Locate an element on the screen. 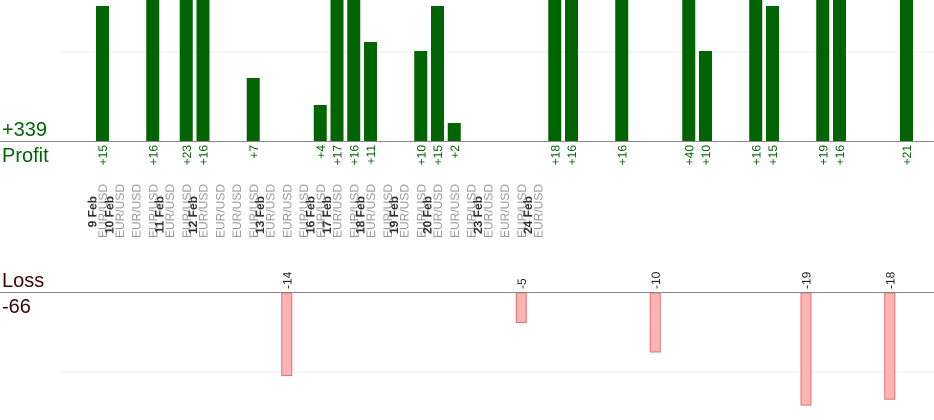  profit-value-label: +11 is located at coordinates (371, 155).